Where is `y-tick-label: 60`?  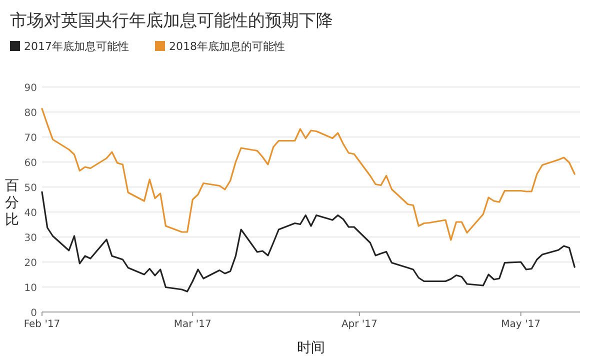 y-tick-label: 60 is located at coordinates (30, 163).